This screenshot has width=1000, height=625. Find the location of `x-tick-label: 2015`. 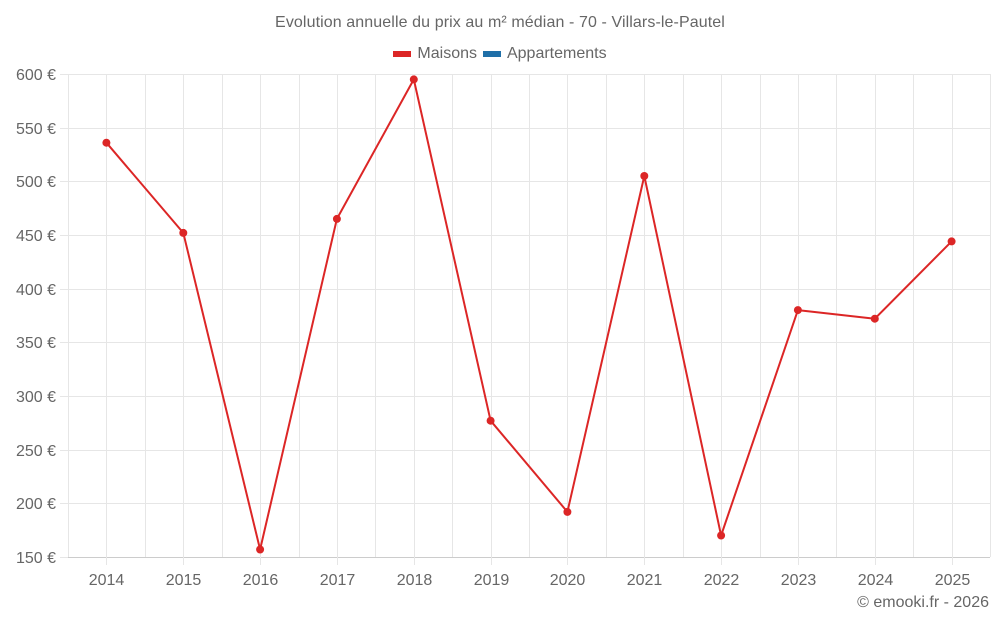

x-tick-label: 2015 is located at coordinates (184, 580).